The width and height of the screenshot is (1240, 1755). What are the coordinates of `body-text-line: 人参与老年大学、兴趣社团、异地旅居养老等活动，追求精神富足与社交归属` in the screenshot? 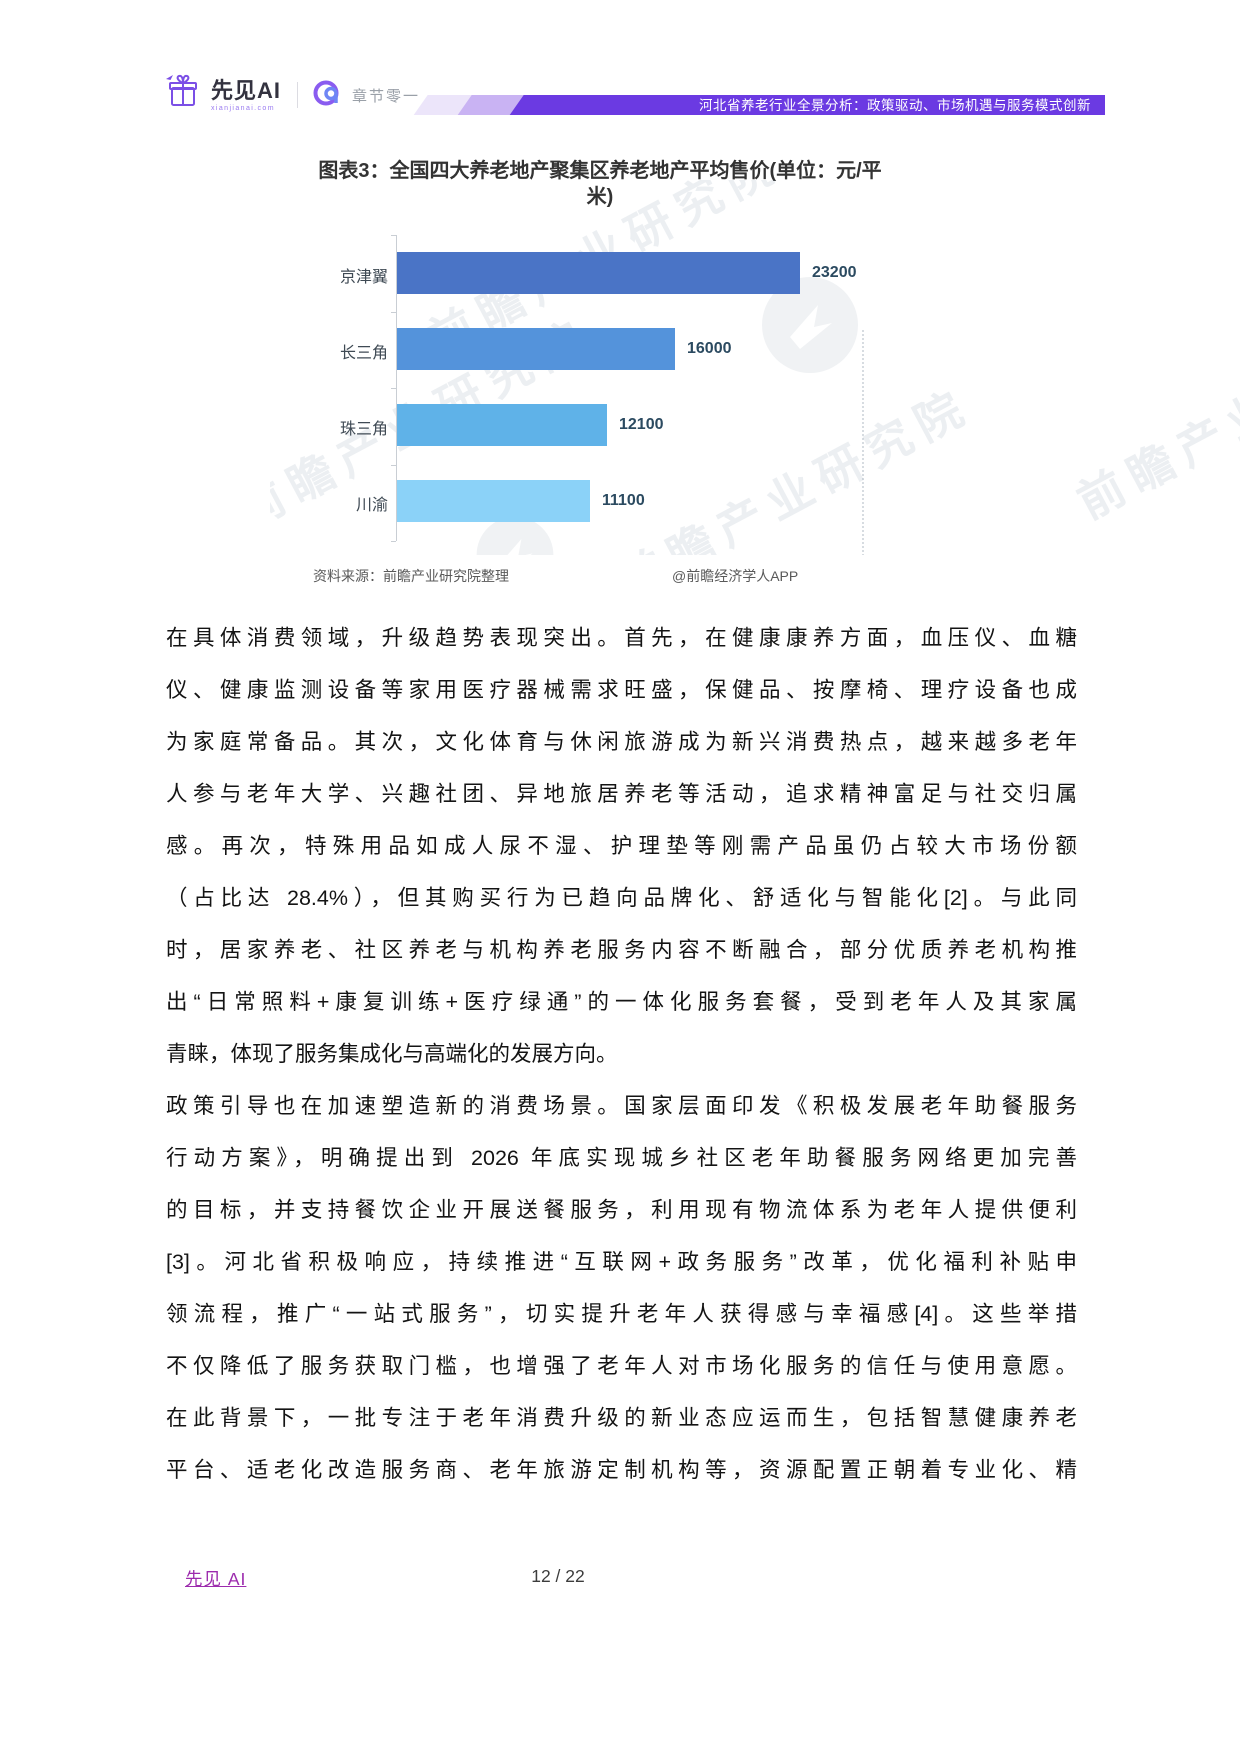 It's located at (621, 794).